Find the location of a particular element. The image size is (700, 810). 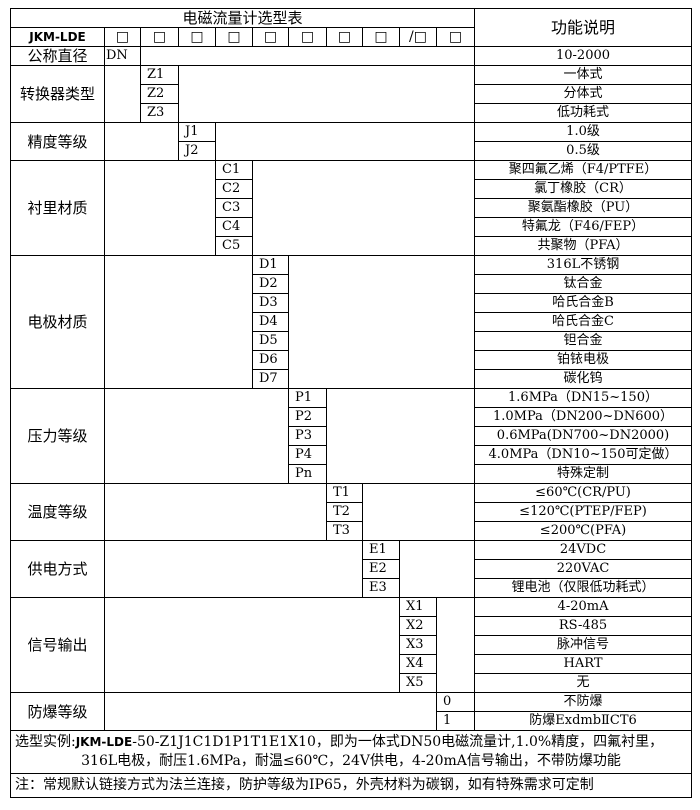

option-description: 0.6MPa(DN700~DN2000) is located at coordinates (583, 436).